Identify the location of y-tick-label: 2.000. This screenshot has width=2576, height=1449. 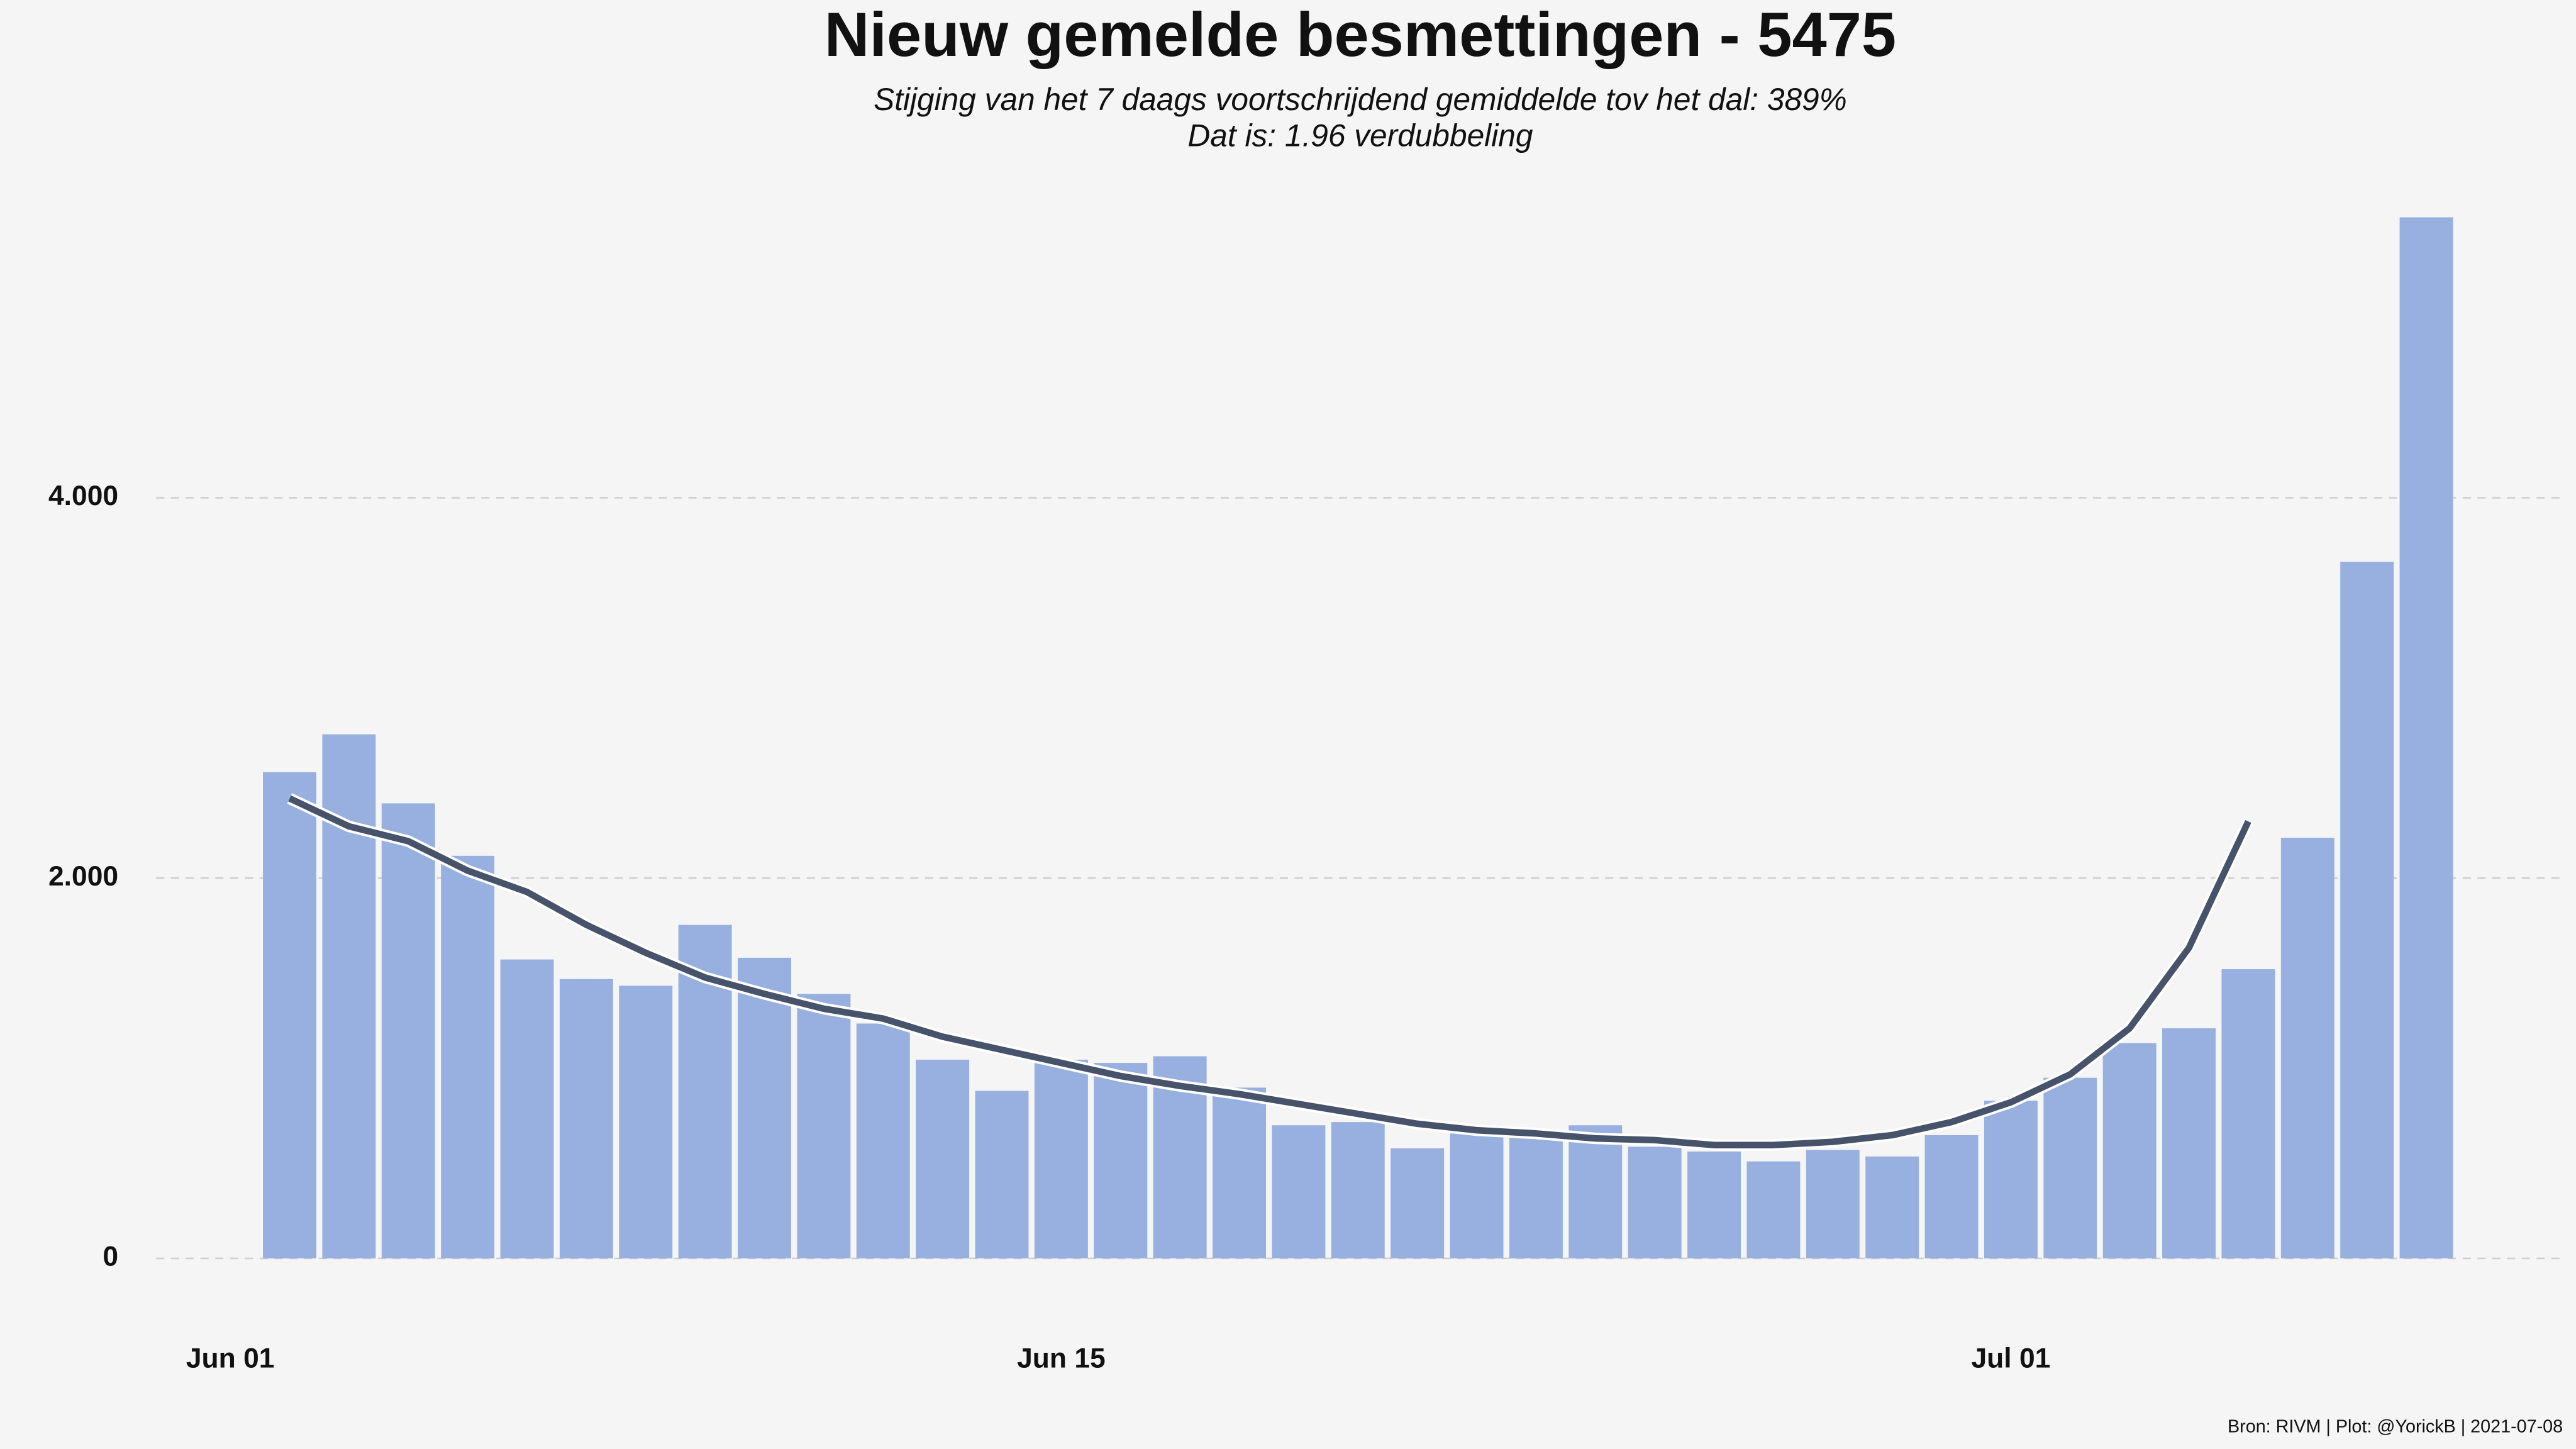
(83, 876).